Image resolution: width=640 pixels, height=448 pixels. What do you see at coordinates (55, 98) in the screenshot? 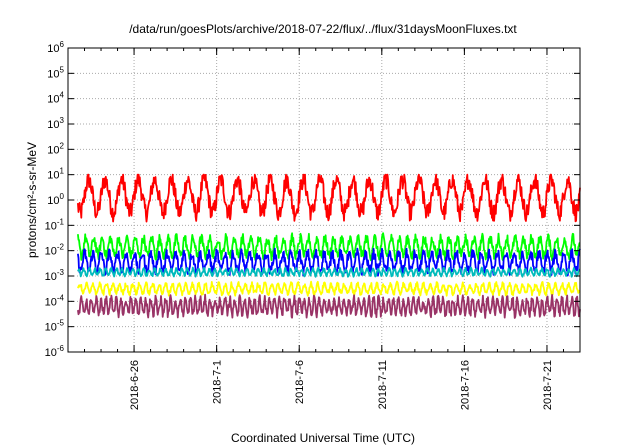
I see `y-tick-label: 10⁴` at bounding box center [55, 98].